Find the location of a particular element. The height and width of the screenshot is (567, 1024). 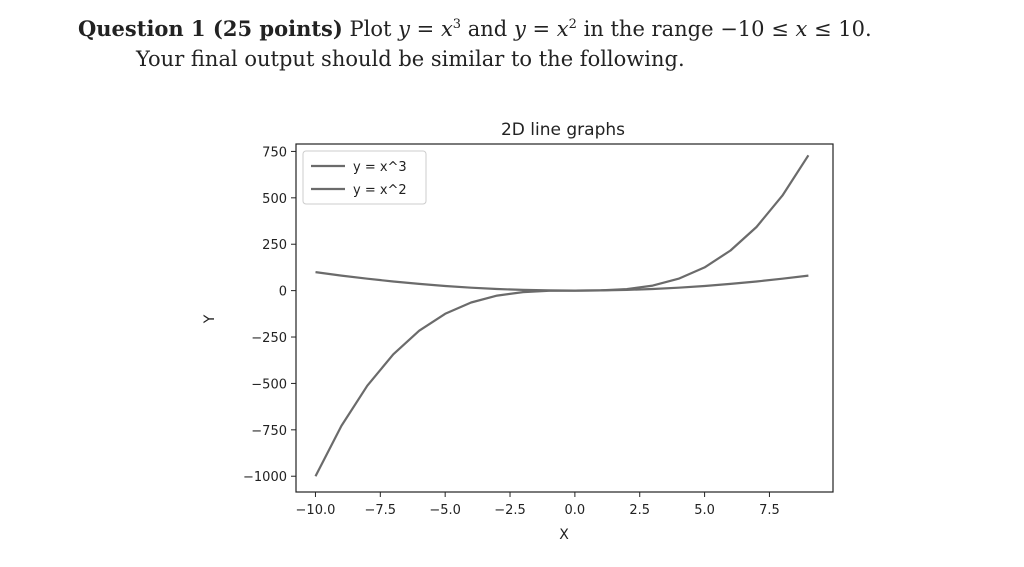

y-tick-label: −750 is located at coordinates (269, 431).